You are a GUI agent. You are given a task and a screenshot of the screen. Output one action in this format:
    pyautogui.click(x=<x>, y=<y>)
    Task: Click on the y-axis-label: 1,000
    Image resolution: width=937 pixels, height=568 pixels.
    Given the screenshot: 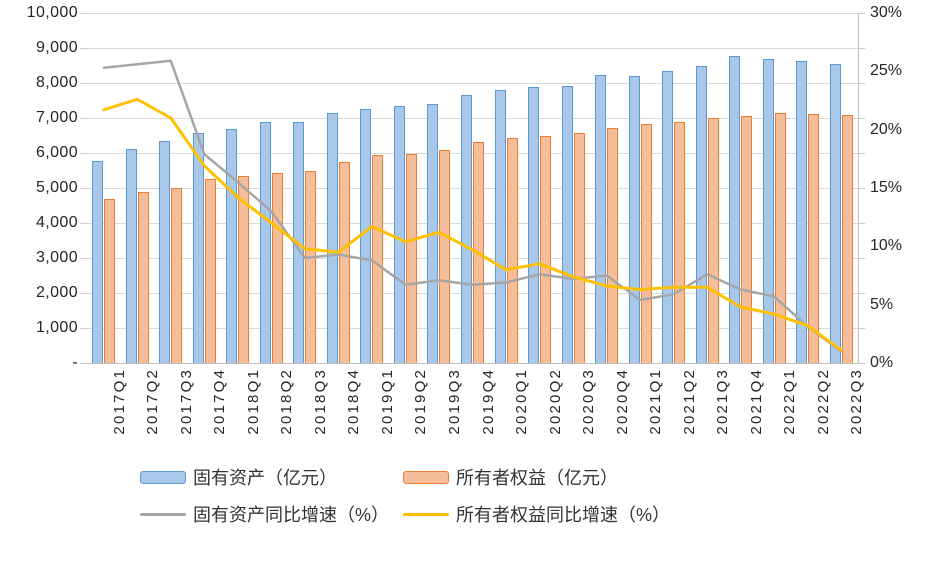 What is the action you would take?
    pyautogui.click(x=56, y=327)
    